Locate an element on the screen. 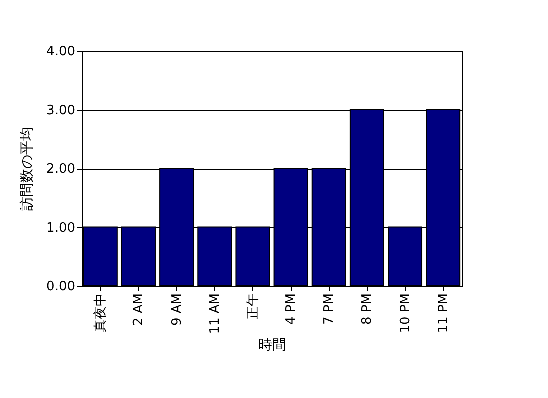 Image resolution: width=548 pixels, height=398 pixels. x-tick-label: 正午 is located at coordinates (253, 307).